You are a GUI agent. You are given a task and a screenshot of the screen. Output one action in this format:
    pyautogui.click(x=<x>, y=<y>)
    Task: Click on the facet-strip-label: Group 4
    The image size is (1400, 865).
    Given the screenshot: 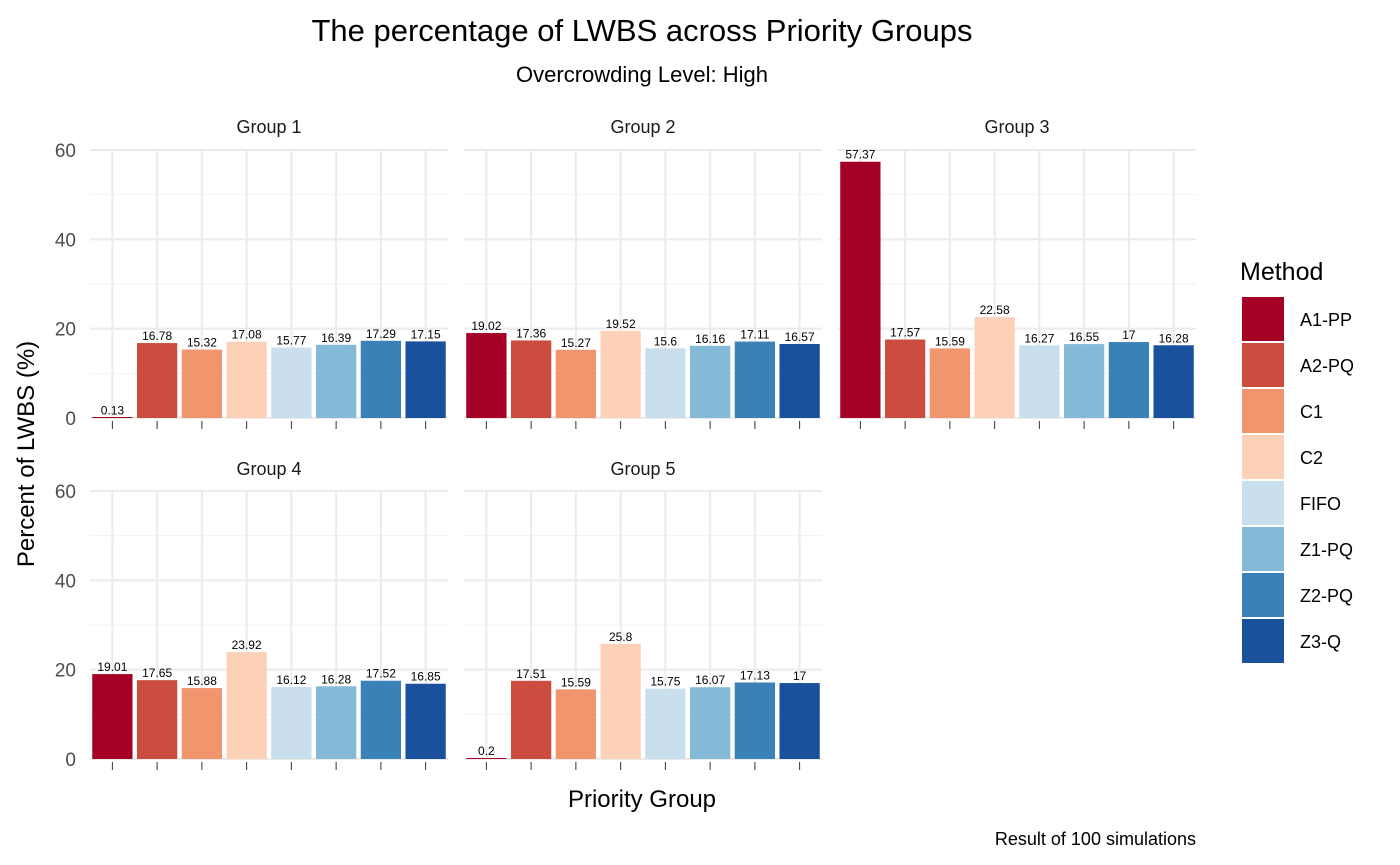 What is the action you would take?
    pyautogui.click(x=268, y=469)
    